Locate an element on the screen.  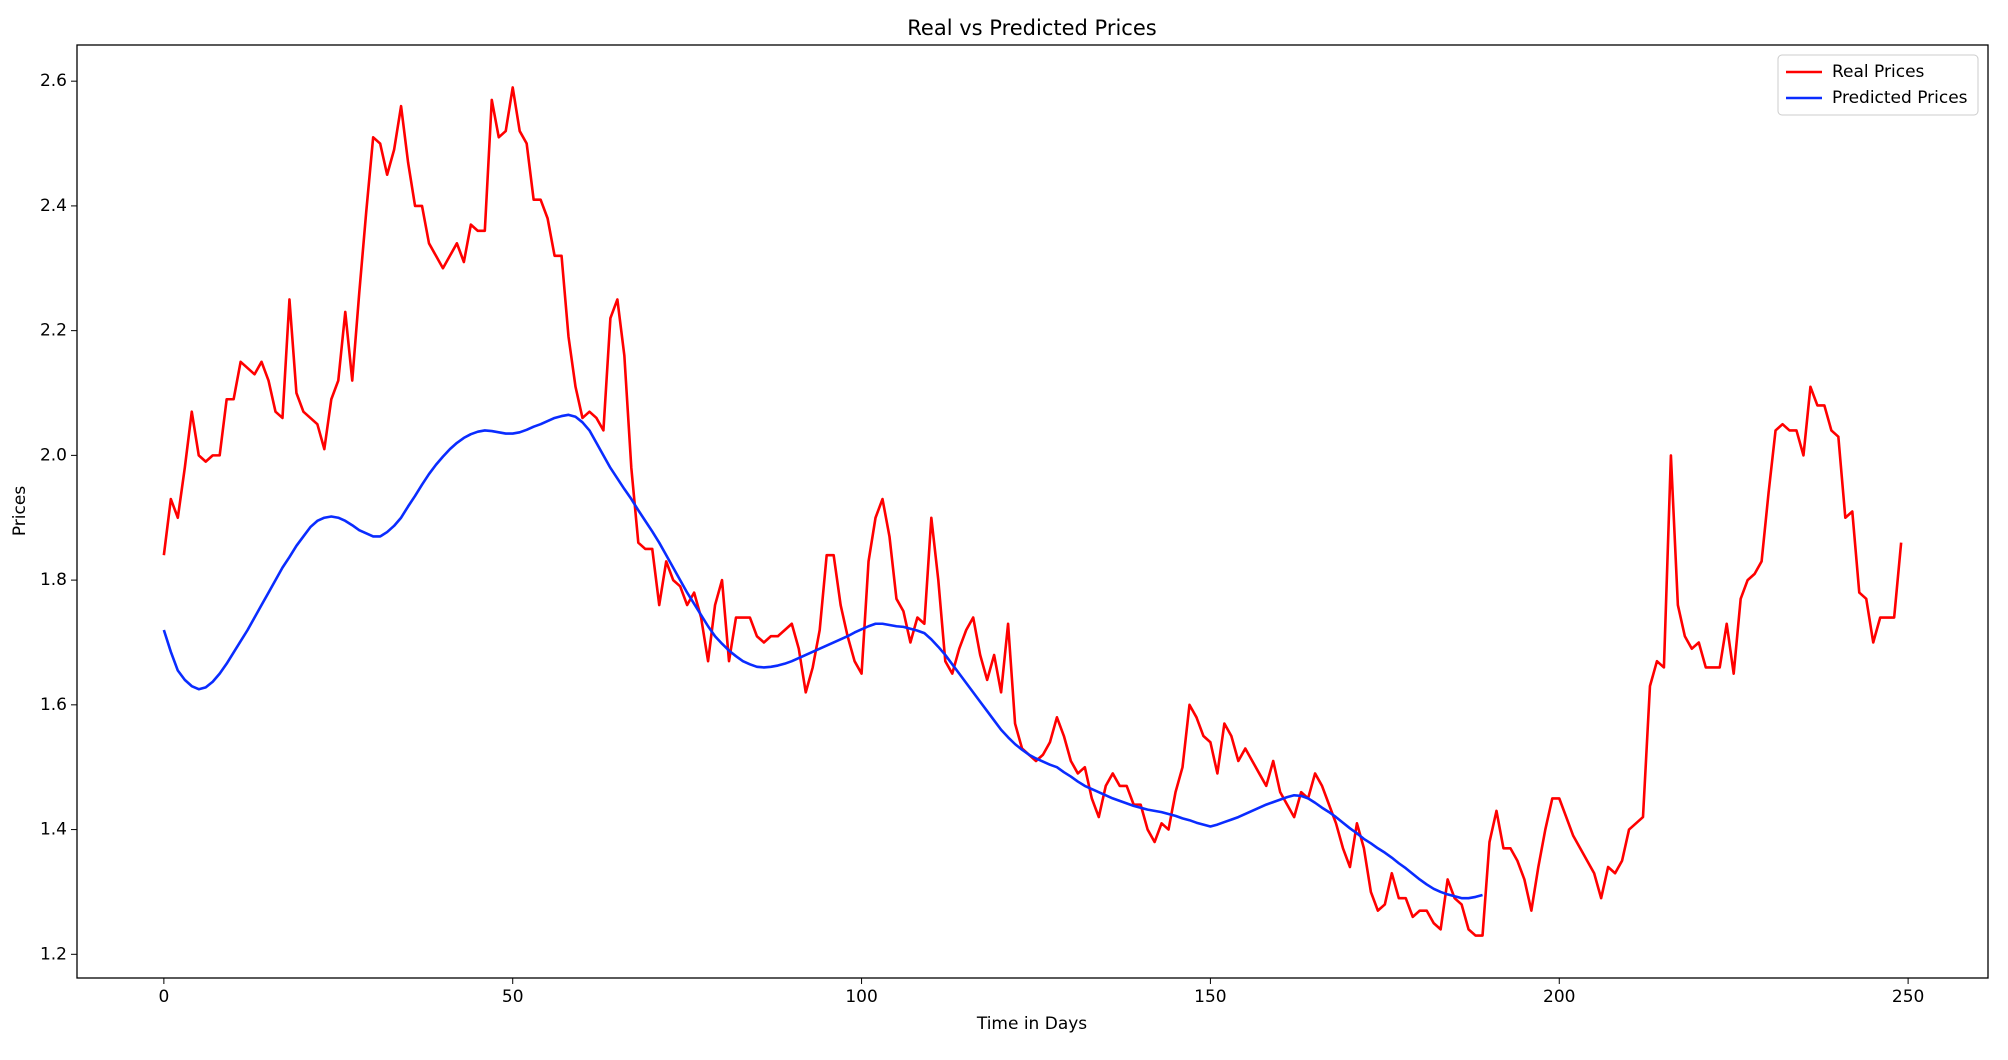
x-tick-label: 50 is located at coordinates (513, 997).